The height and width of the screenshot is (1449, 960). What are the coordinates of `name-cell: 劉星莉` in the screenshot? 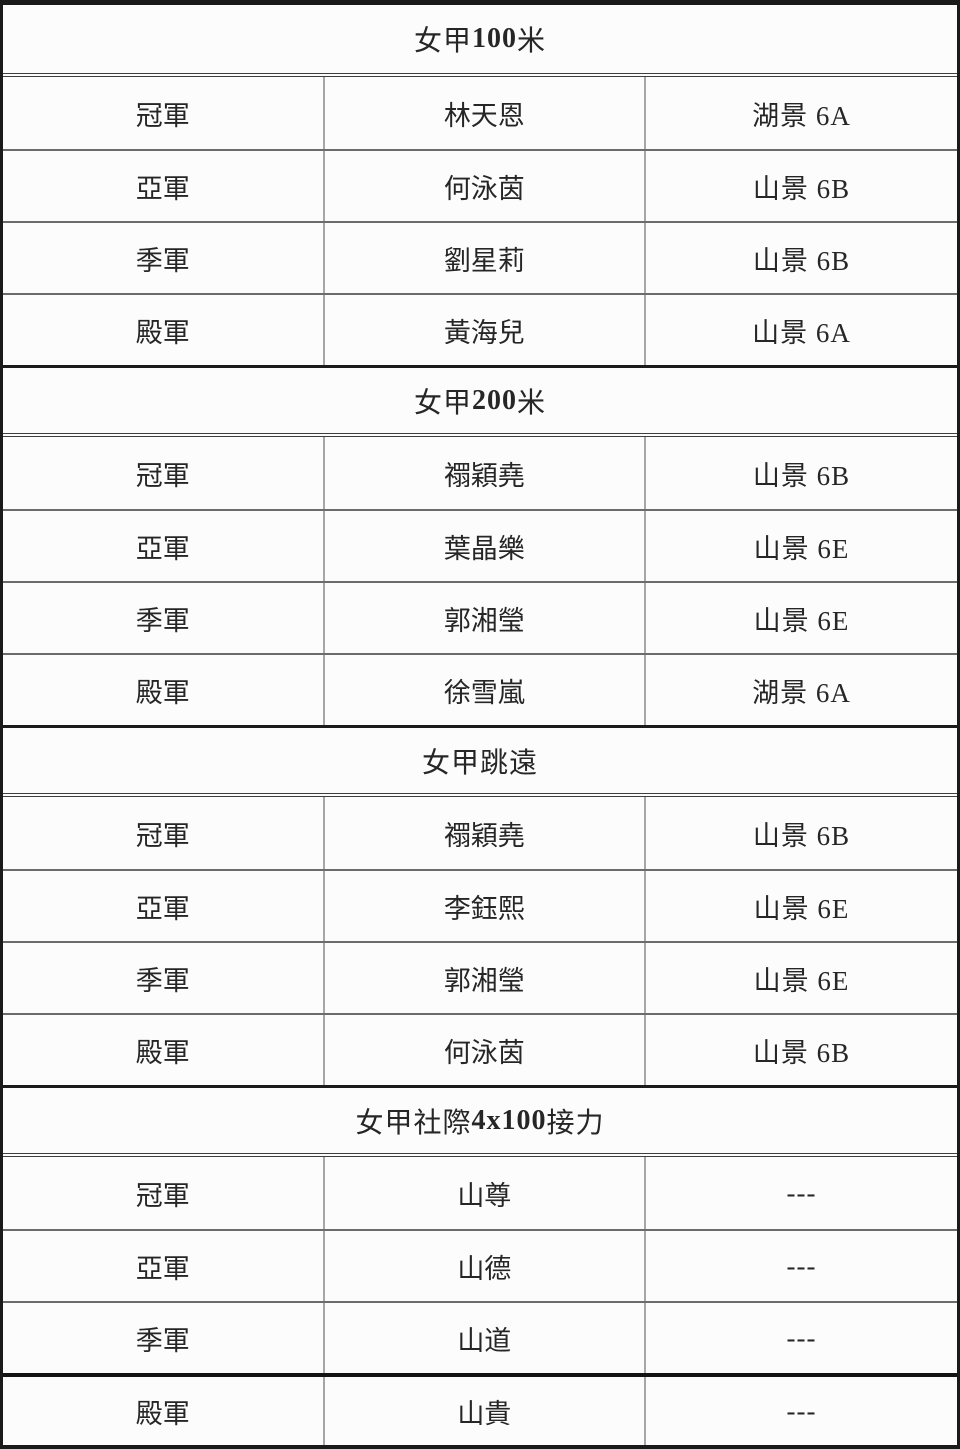 It's located at (483, 258).